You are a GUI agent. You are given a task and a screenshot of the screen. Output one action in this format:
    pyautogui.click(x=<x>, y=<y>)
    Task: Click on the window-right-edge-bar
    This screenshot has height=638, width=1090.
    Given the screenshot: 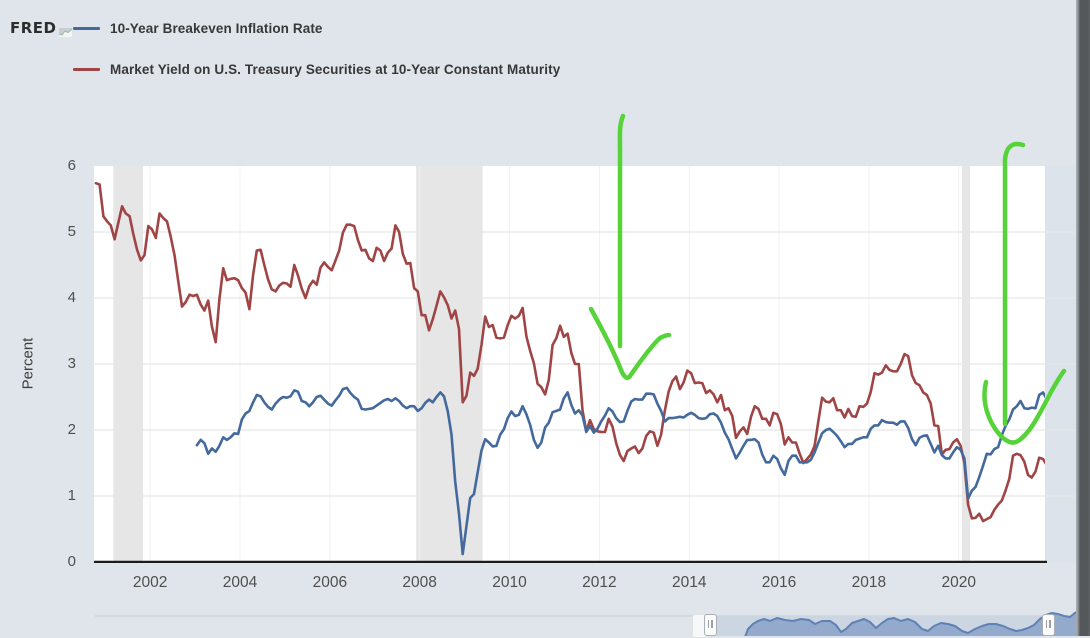 What is the action you would take?
    pyautogui.click(x=1083, y=318)
    